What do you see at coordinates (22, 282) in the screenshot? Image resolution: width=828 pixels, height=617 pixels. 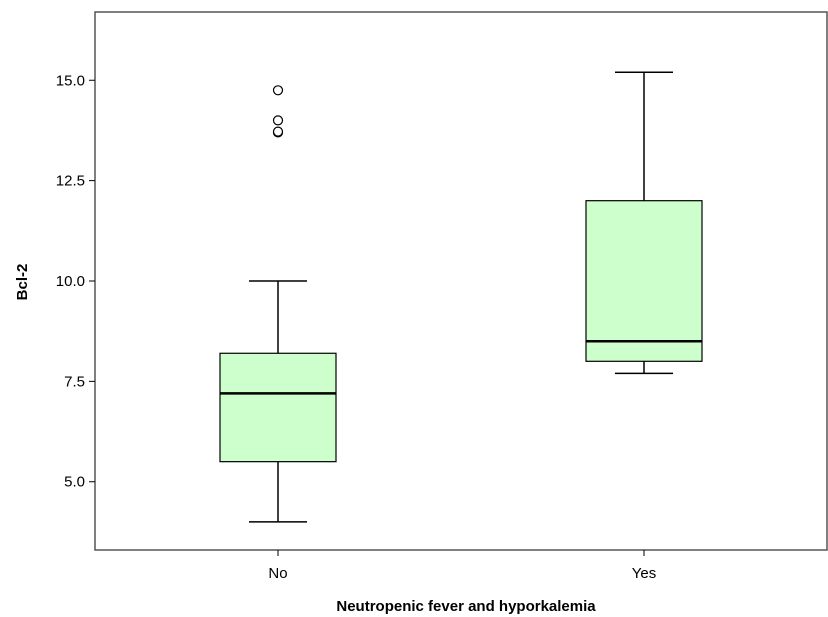 I see `y-axis-title: Bcl-2` at bounding box center [22, 282].